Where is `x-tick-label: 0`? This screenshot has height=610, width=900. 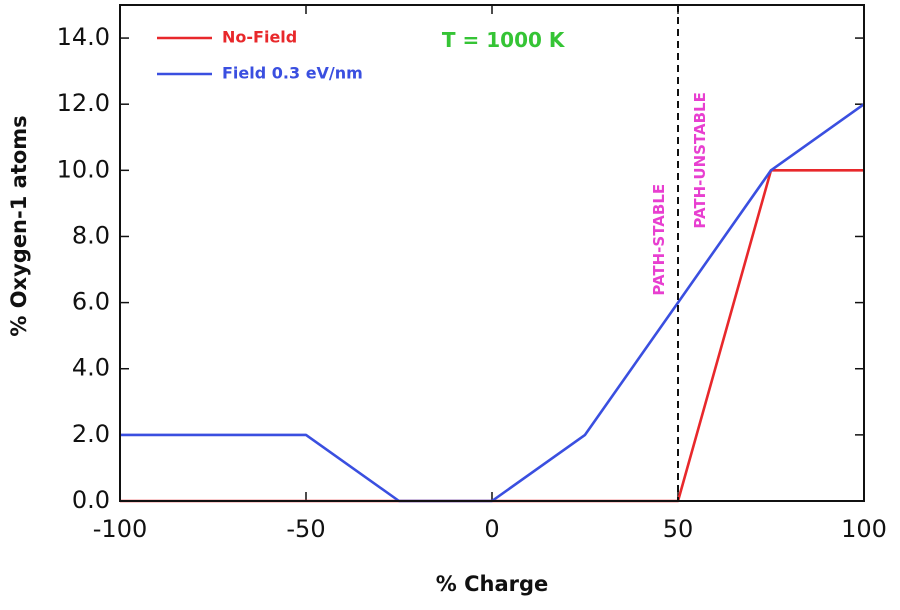 x-tick-label: 0 is located at coordinates (491, 529).